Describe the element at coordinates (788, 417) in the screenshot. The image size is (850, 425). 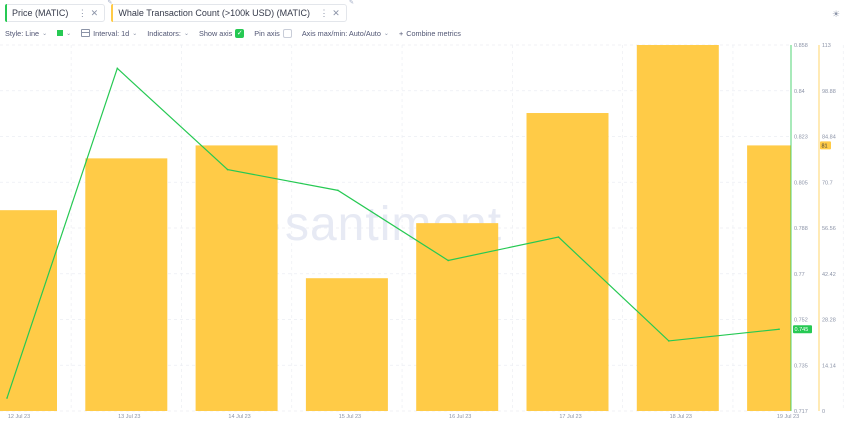
I see `x-tick-label: 19 Jul 23` at that location.